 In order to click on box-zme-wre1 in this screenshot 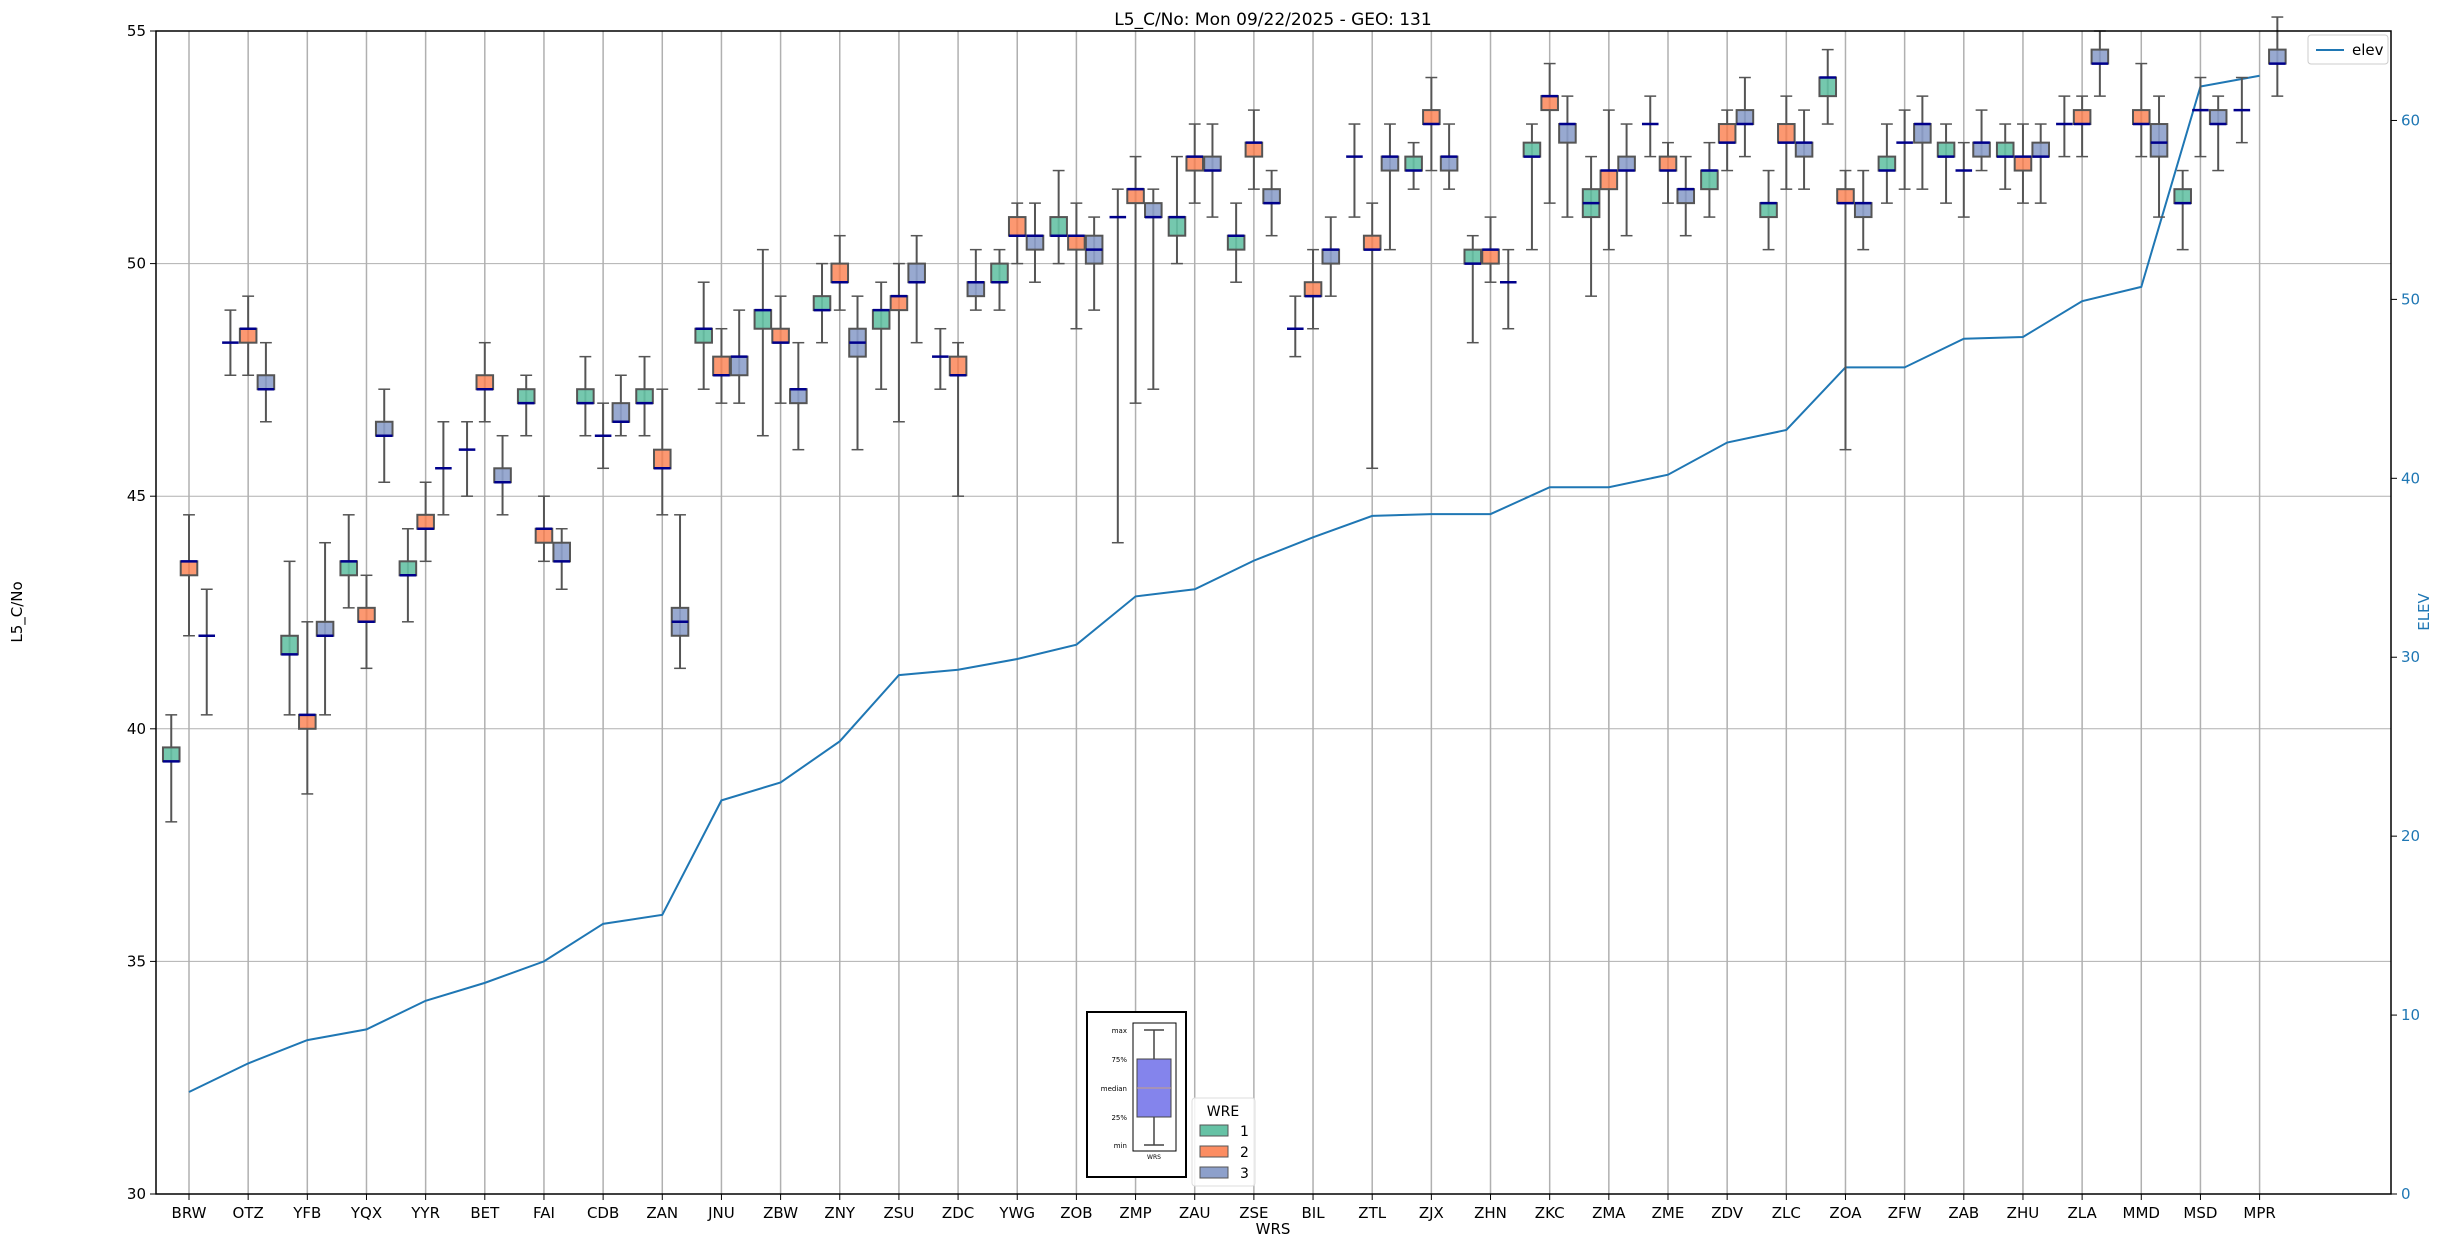, I will do `click(1650, 126)`.